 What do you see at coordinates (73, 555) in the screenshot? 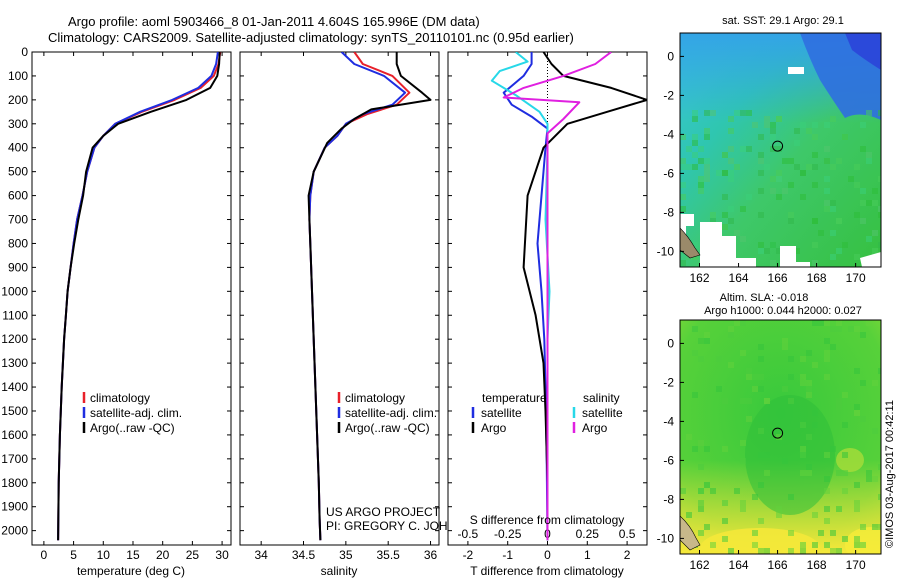
I see `x-tick-label: 5` at bounding box center [73, 555].